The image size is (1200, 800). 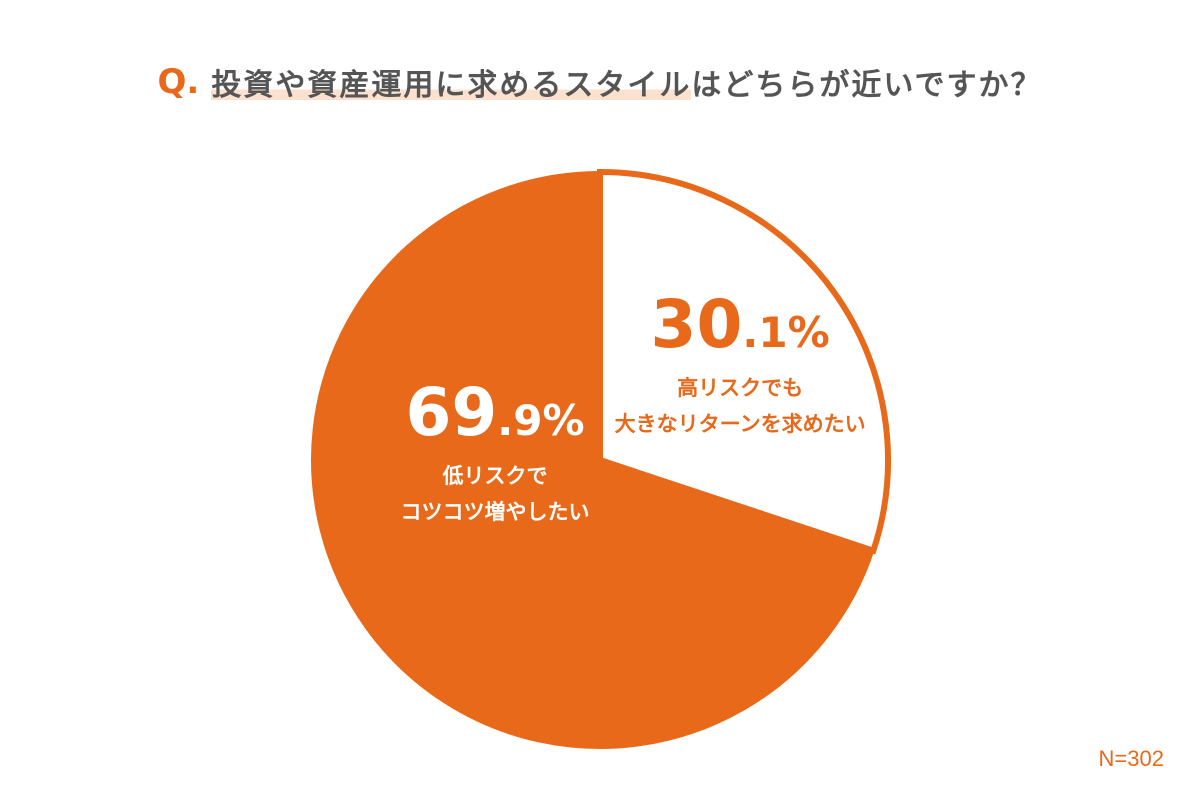 What do you see at coordinates (740, 424) in the screenshot?
I see `slice-1-label-line-2: 大きなリターンを求めたい` at bounding box center [740, 424].